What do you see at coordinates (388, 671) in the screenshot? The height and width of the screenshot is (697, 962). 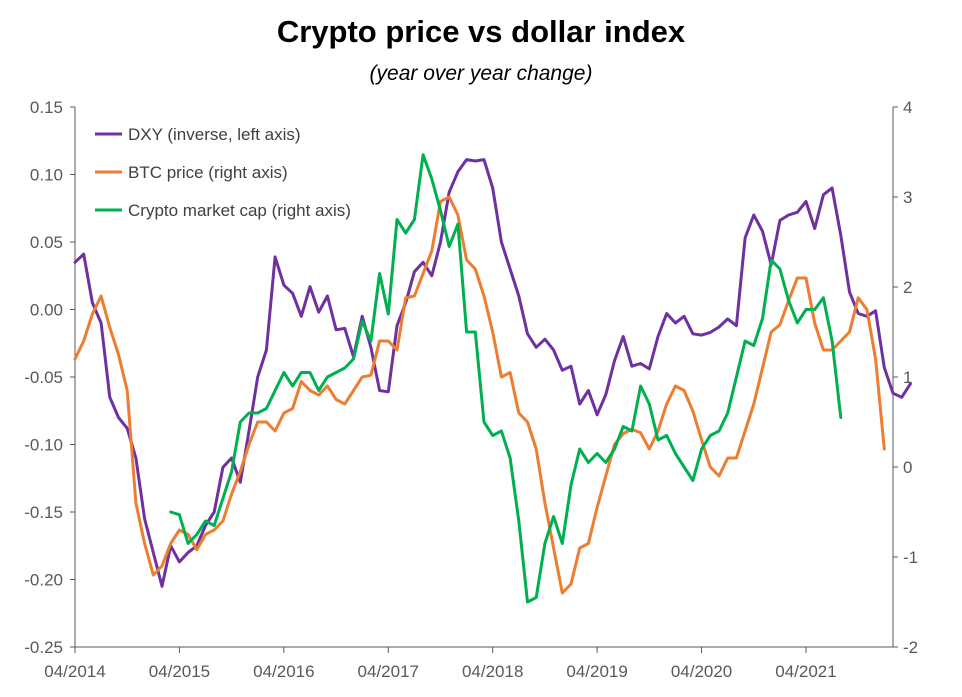 I see `x-tick-label: 04/2017` at bounding box center [388, 671].